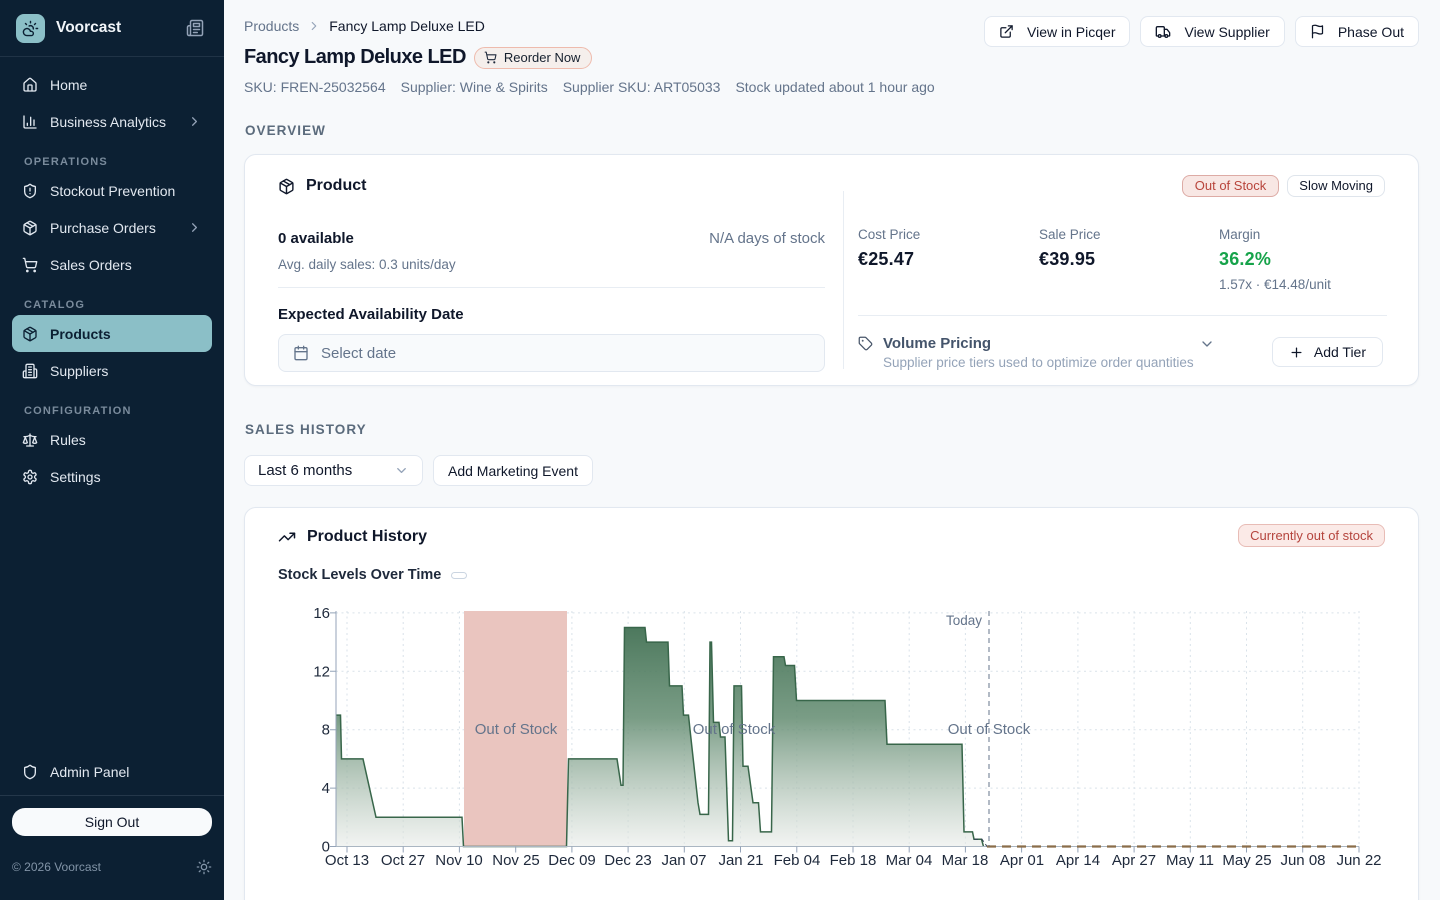 The width and height of the screenshot is (1440, 900). What do you see at coordinates (1190, 860) in the screenshot?
I see `svg-text: May 11` at bounding box center [1190, 860].